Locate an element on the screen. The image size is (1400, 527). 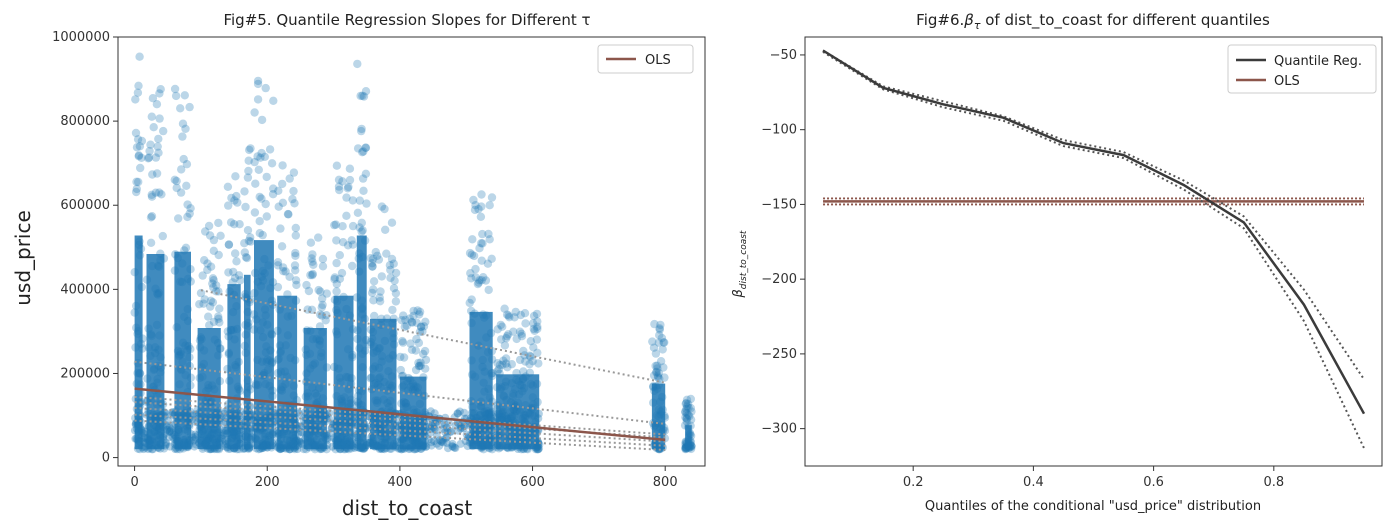
chart2-legend-quantile-label: Quantile Reg. is located at coordinates (1318, 61).